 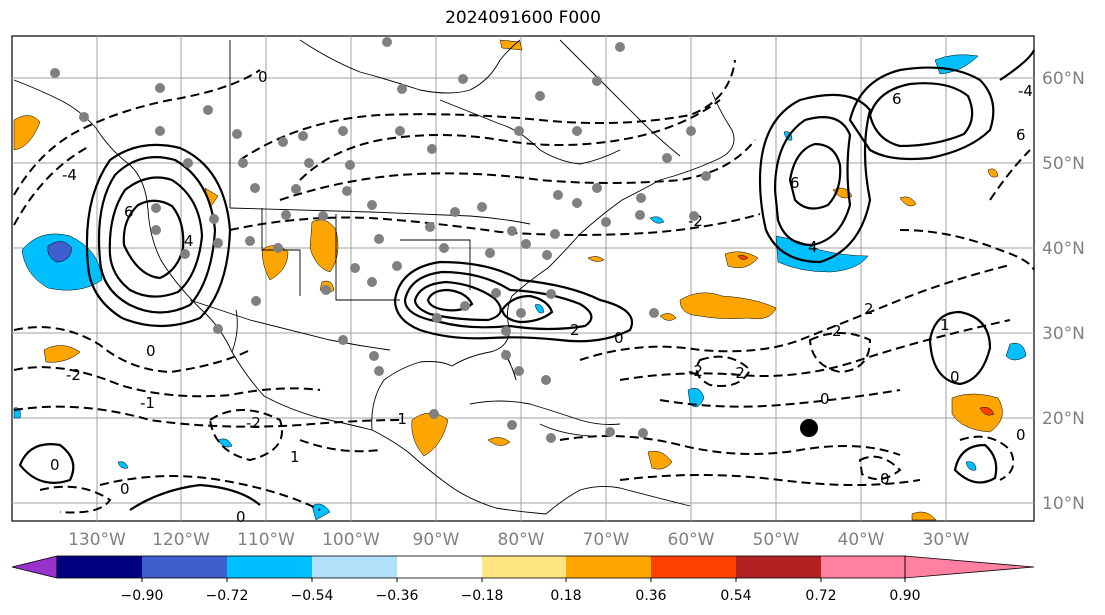 I want to click on lat-label: 60°N, so click(x=1063, y=79).